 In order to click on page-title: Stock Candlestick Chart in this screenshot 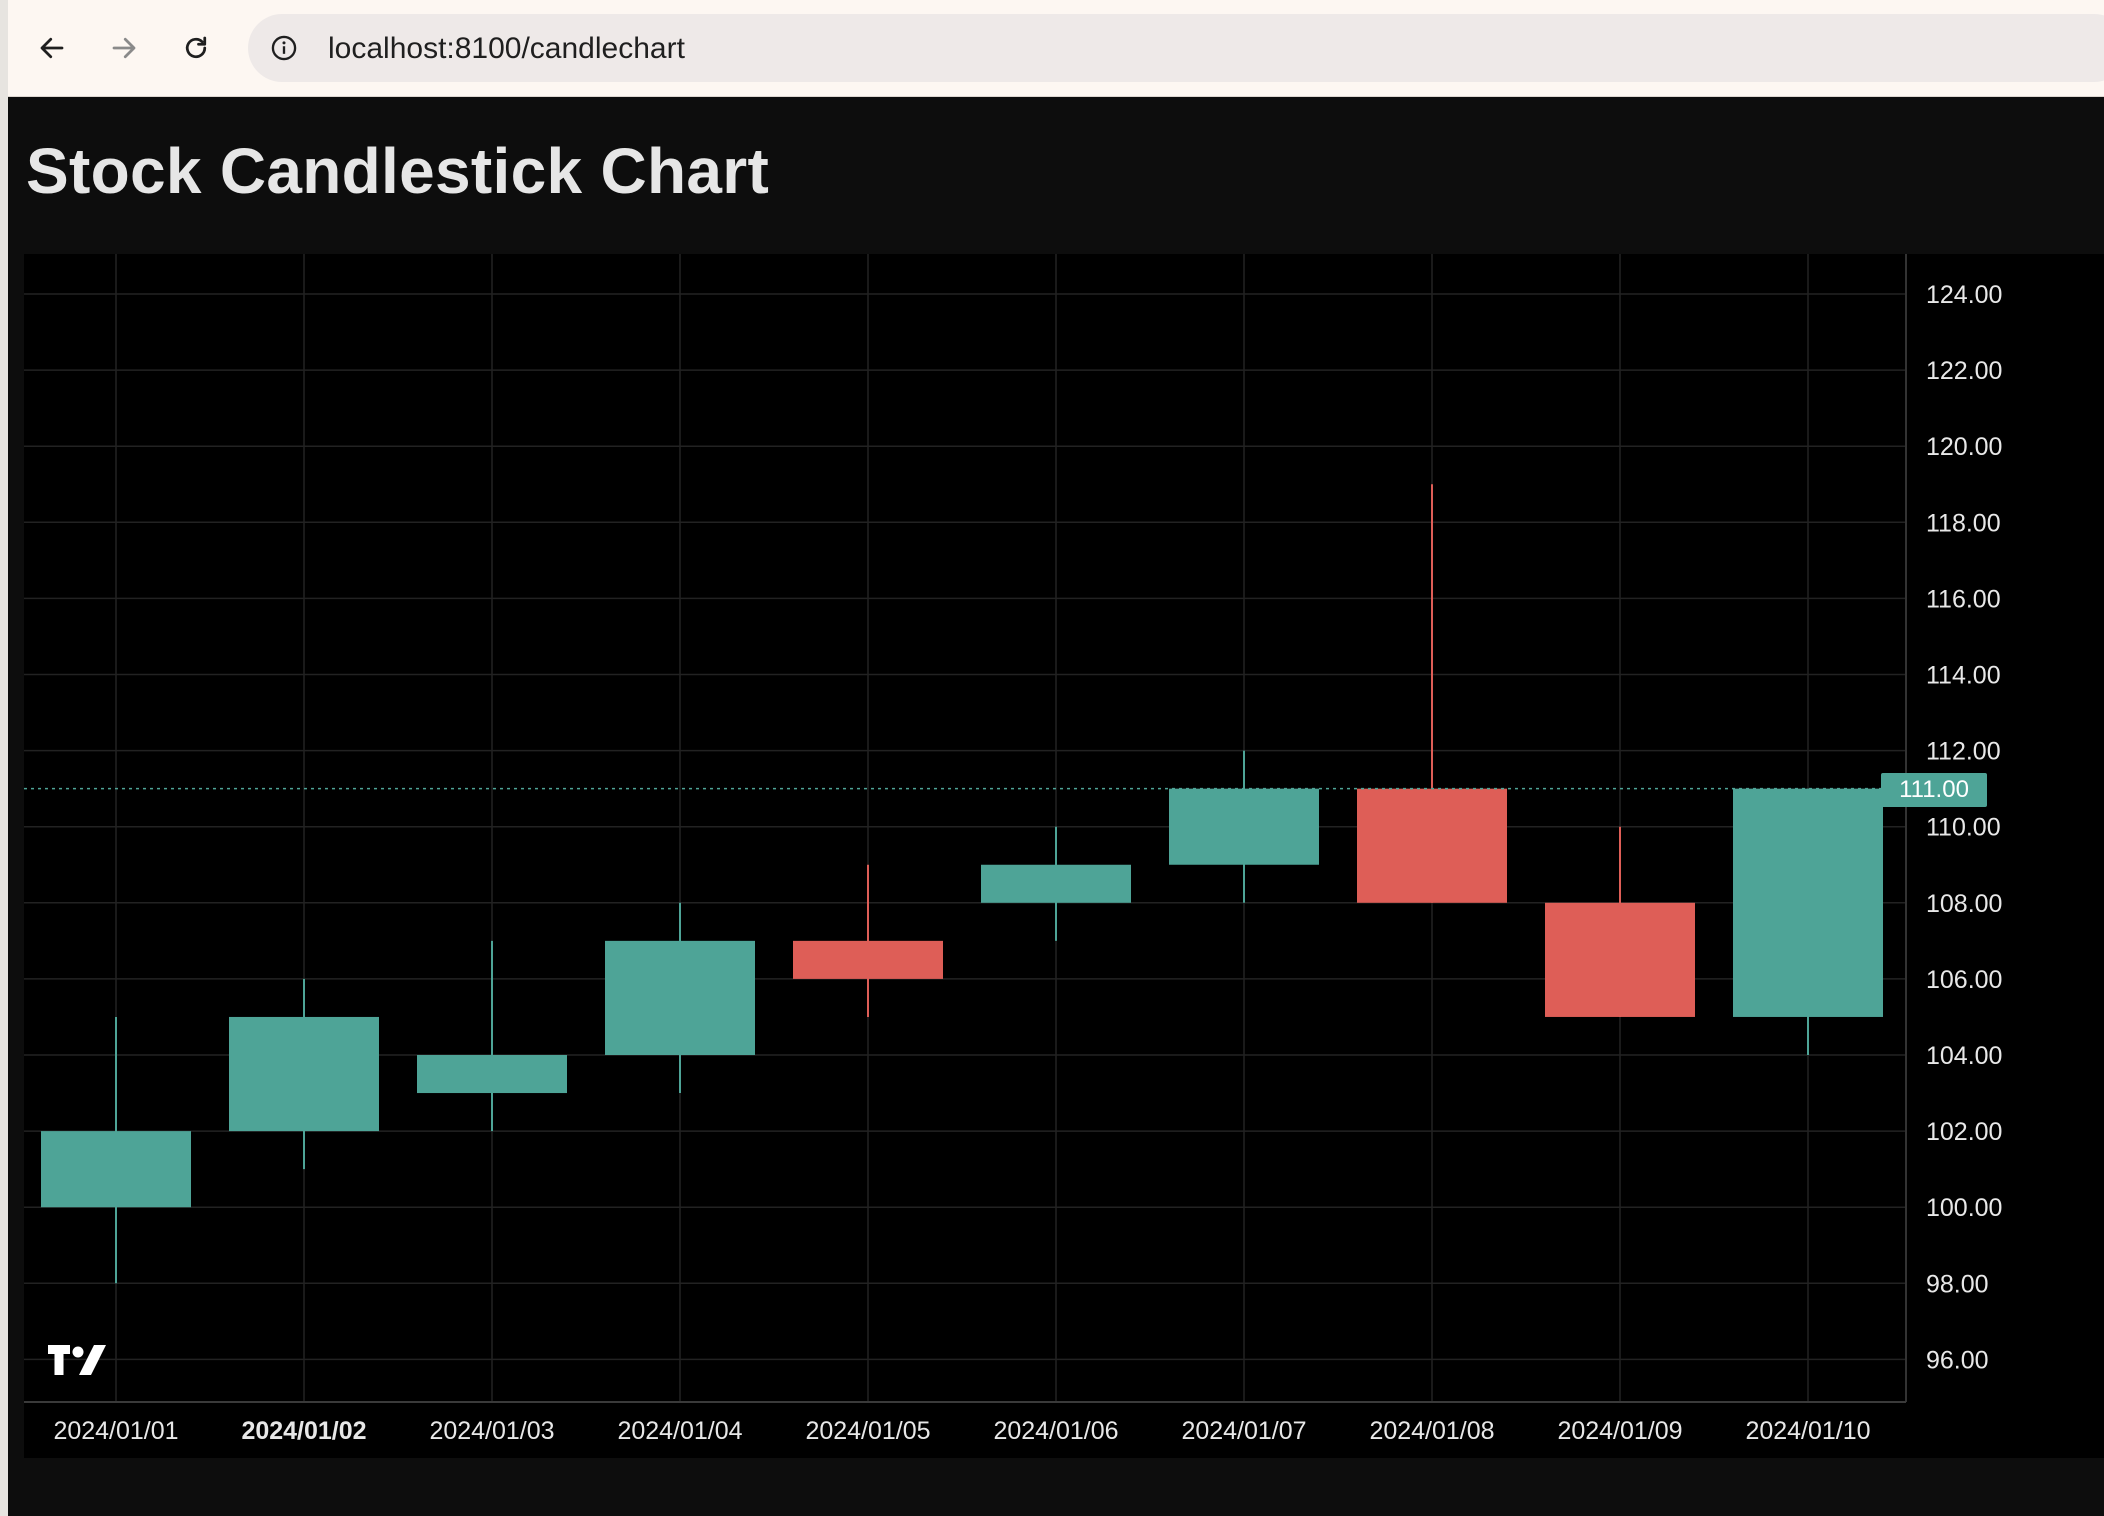, I will do `click(398, 171)`.